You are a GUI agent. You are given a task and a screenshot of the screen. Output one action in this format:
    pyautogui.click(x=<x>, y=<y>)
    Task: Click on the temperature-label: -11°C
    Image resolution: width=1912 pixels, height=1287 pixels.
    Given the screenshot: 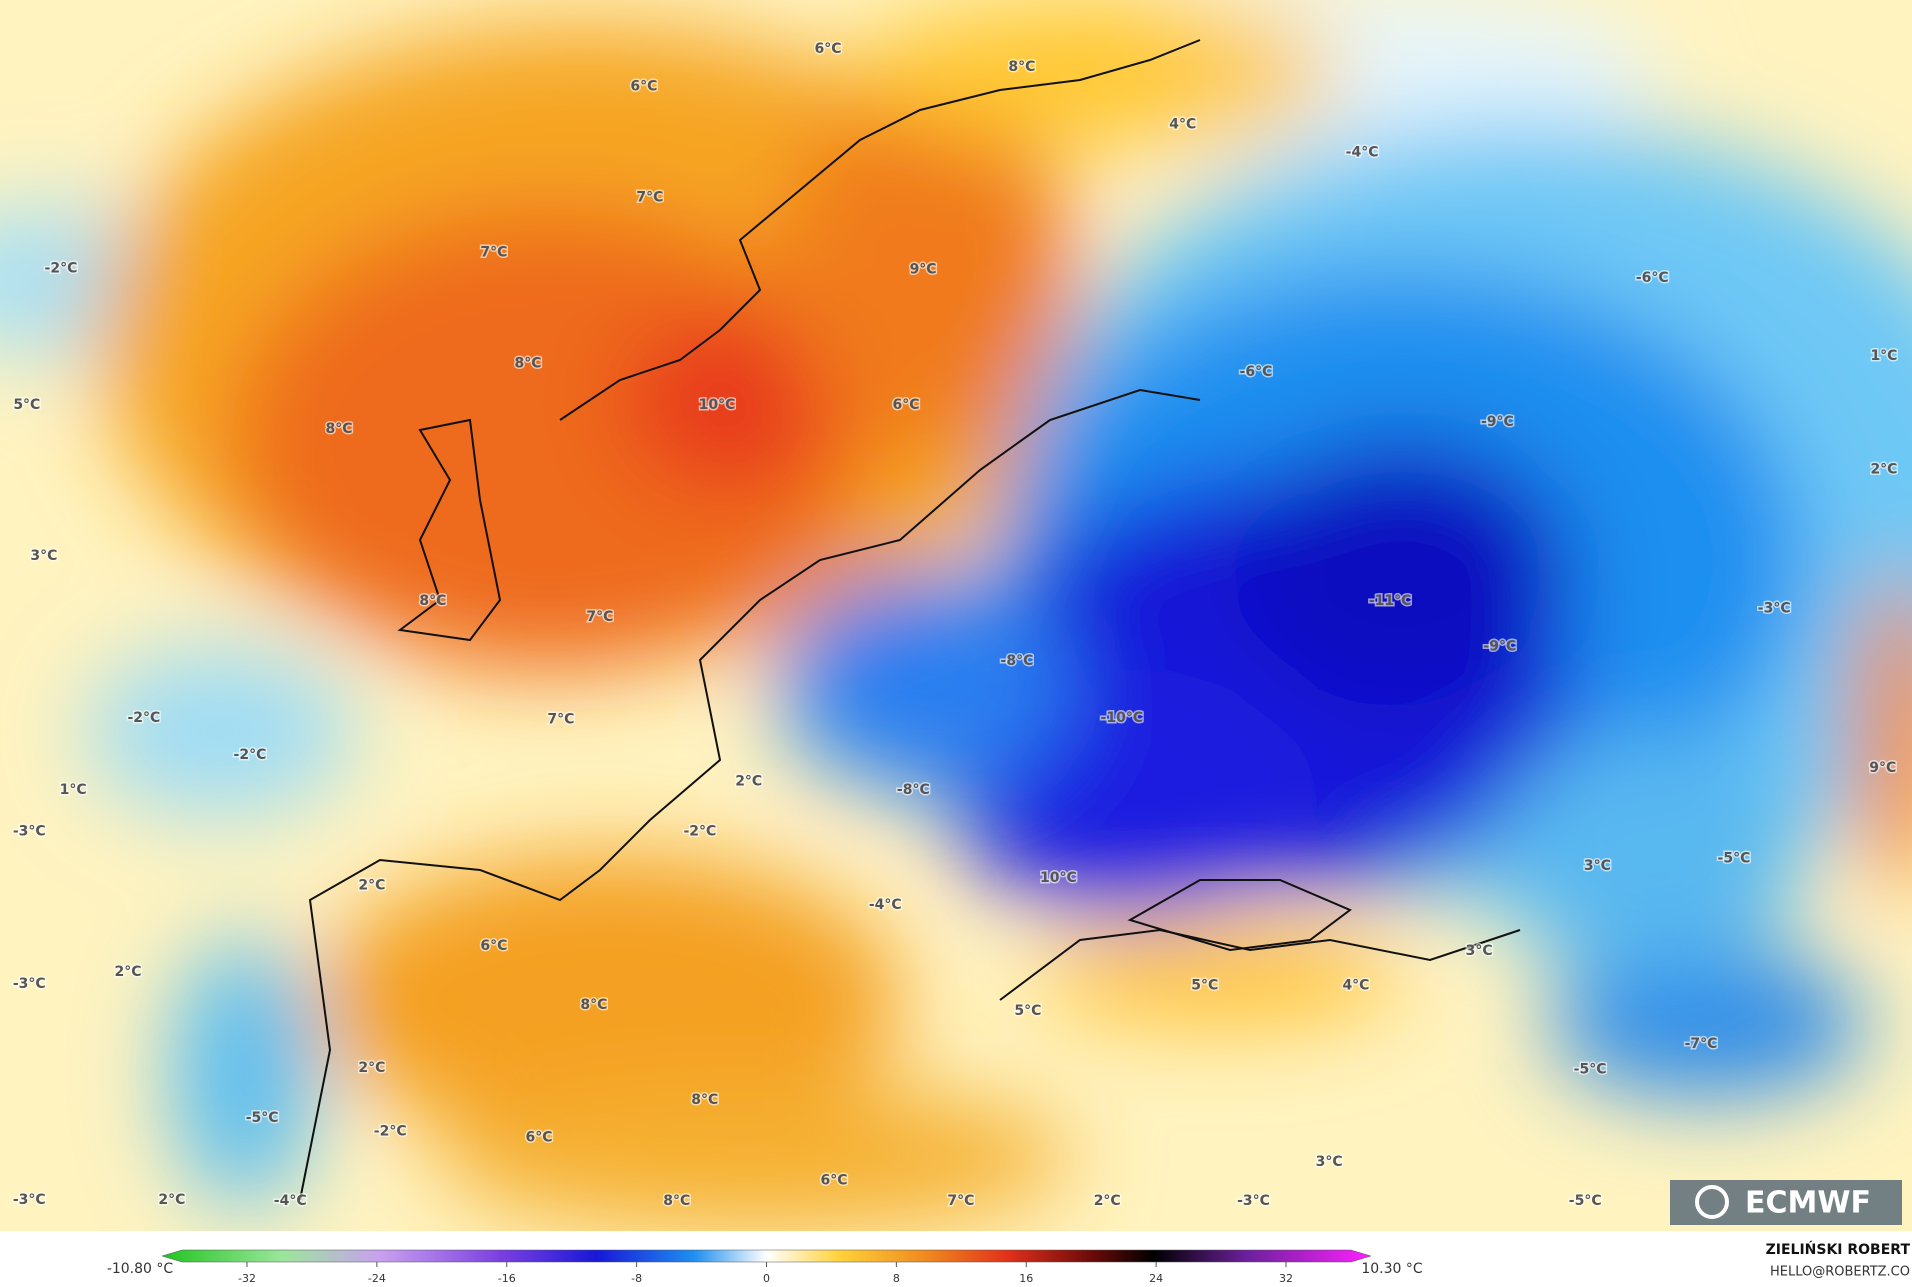 What is the action you would take?
    pyautogui.click(x=1390, y=601)
    